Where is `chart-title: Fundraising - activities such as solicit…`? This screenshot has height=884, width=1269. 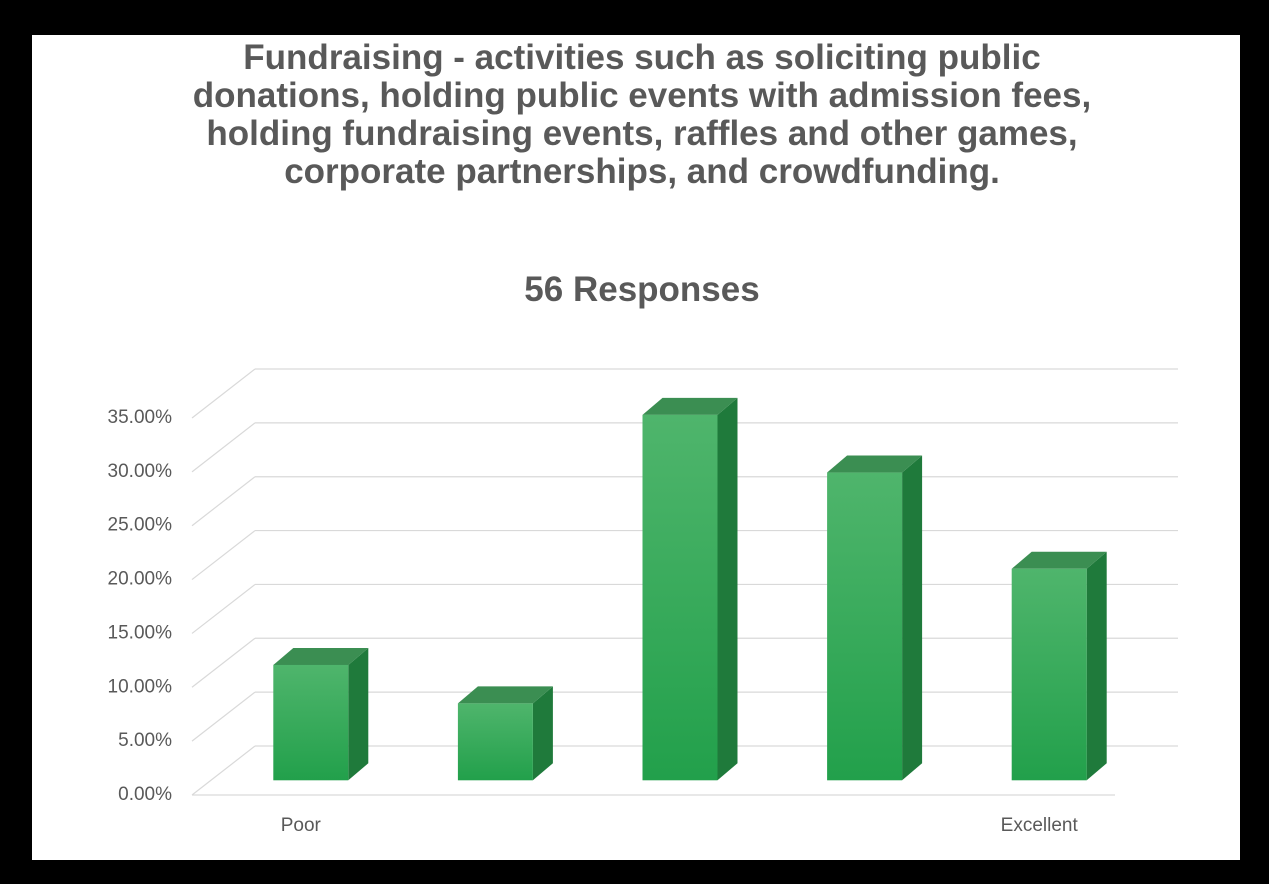
chart-title: Fundraising - activities such as solicit… is located at coordinates (642, 114).